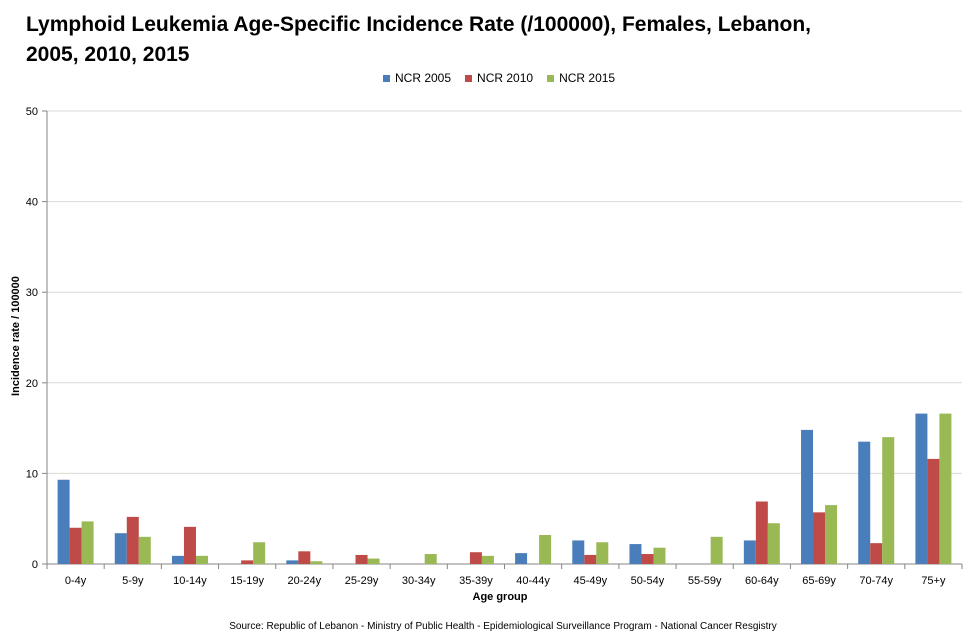  What do you see at coordinates (419, 581) in the screenshot?
I see `x-tick-label: 30-34y` at bounding box center [419, 581].